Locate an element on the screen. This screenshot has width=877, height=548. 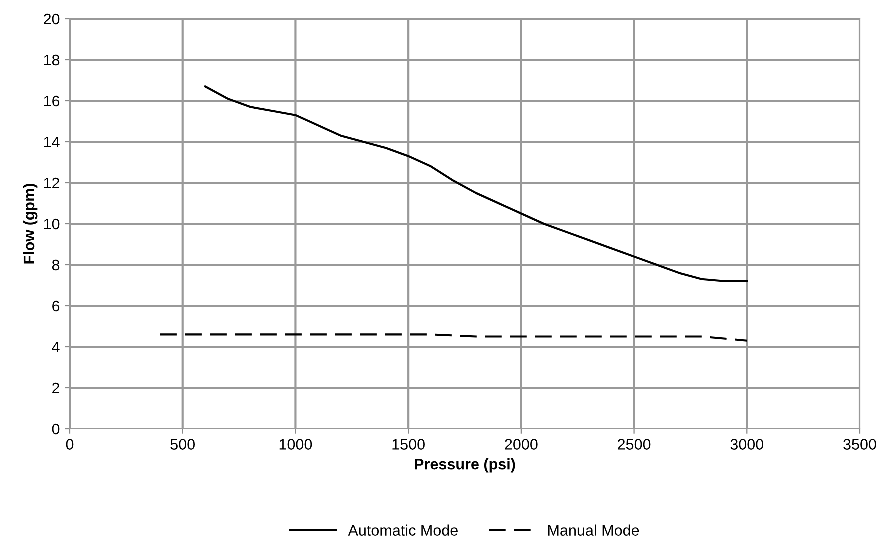
legend-label: Automatic Mode is located at coordinates (403, 530).